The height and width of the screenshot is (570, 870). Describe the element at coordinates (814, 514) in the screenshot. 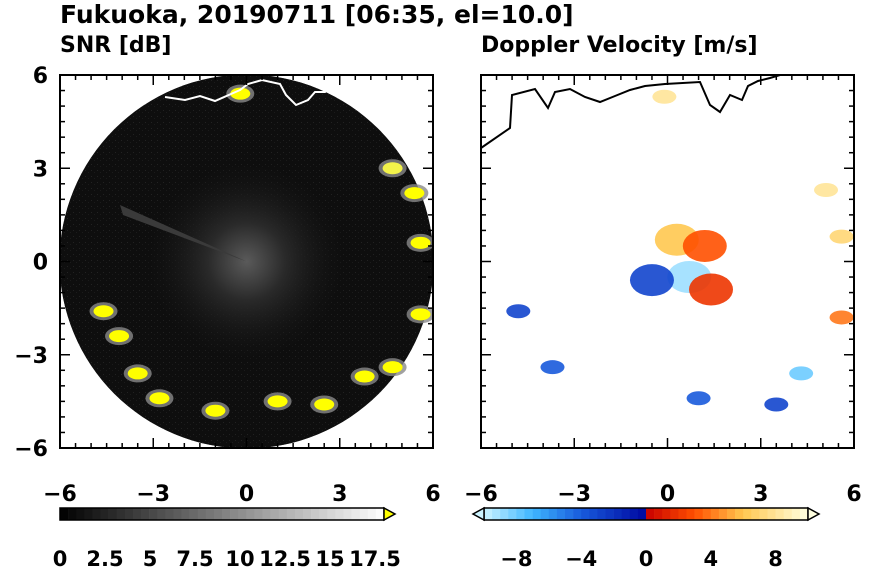

I see `velocity-colorbar-max-arrow` at that location.